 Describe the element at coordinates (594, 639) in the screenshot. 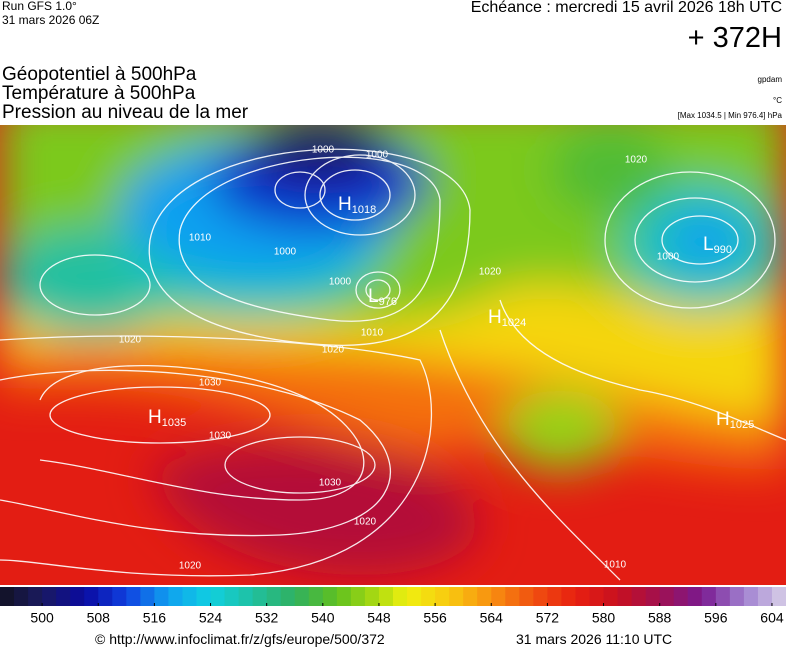

I see `timestamp: 31 mars 2026 11:10 UTC` at that location.